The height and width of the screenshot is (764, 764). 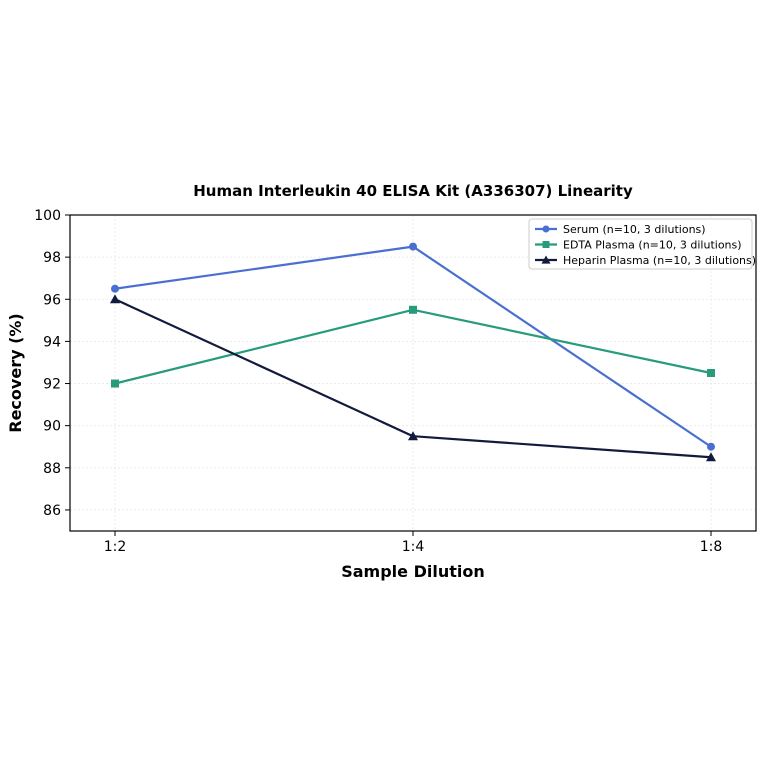 What do you see at coordinates (15, 372) in the screenshot?
I see `y-axis-label: Recovery (%)` at bounding box center [15, 372].